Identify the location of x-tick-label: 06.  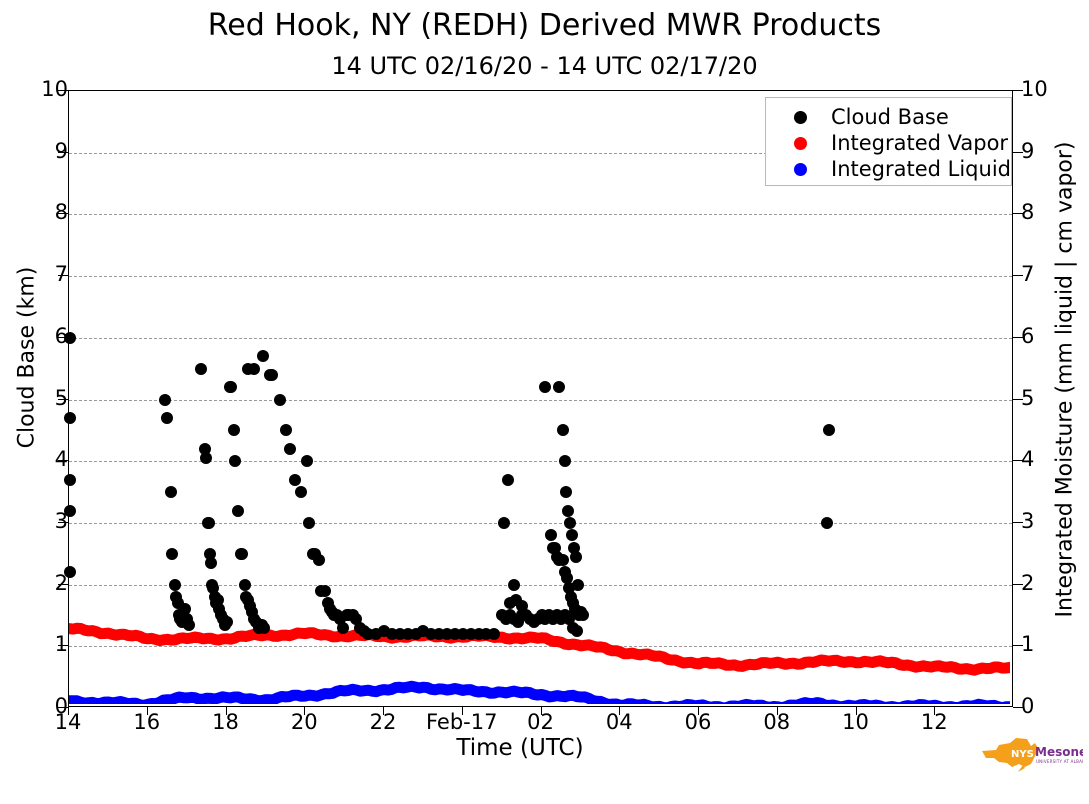
(698, 722).